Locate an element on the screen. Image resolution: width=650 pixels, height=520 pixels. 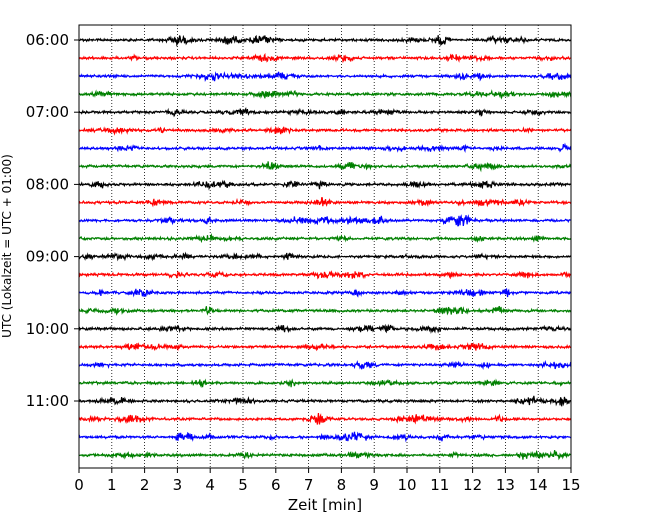
y-tick-label: 08:00 is located at coordinates (47, 184).